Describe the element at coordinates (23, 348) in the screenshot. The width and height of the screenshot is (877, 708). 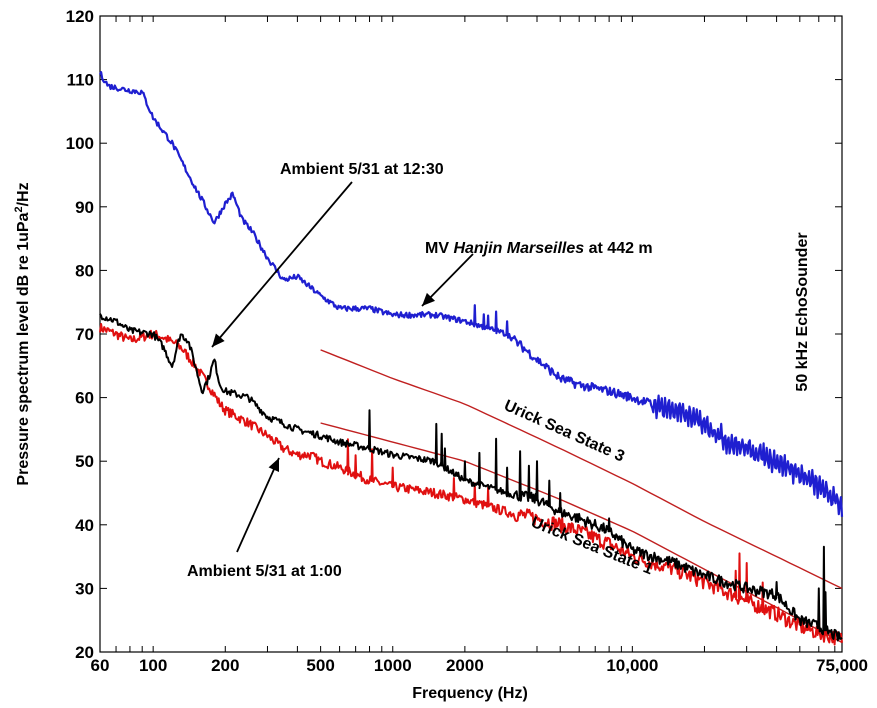
I see `y-axis-title-prefix: Pressure spectrum level dB re 1uPa` at that location.